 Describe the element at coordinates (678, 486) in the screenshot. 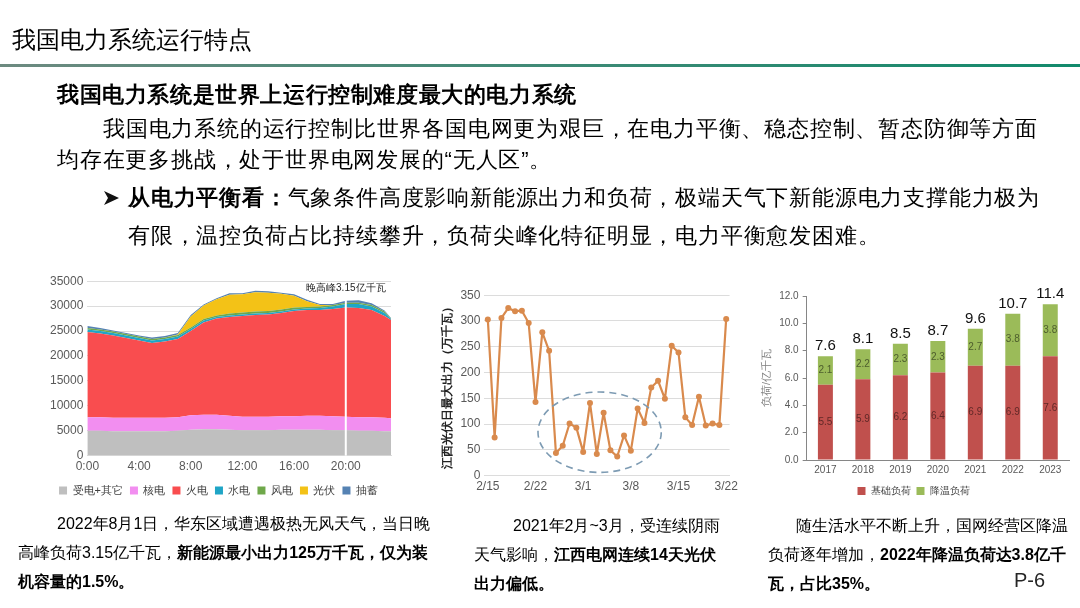

I see `x-tick-label: 3/15` at that location.